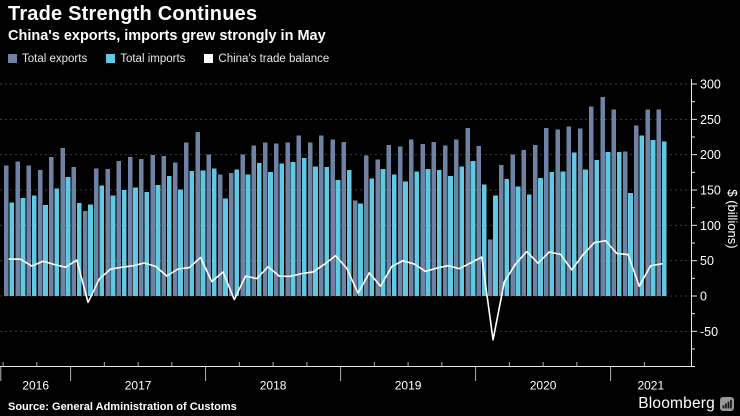 The height and width of the screenshot is (416, 740). Describe the element at coordinates (732, 218) in the screenshot. I see `y-axis-title: $ (billions)` at that location.